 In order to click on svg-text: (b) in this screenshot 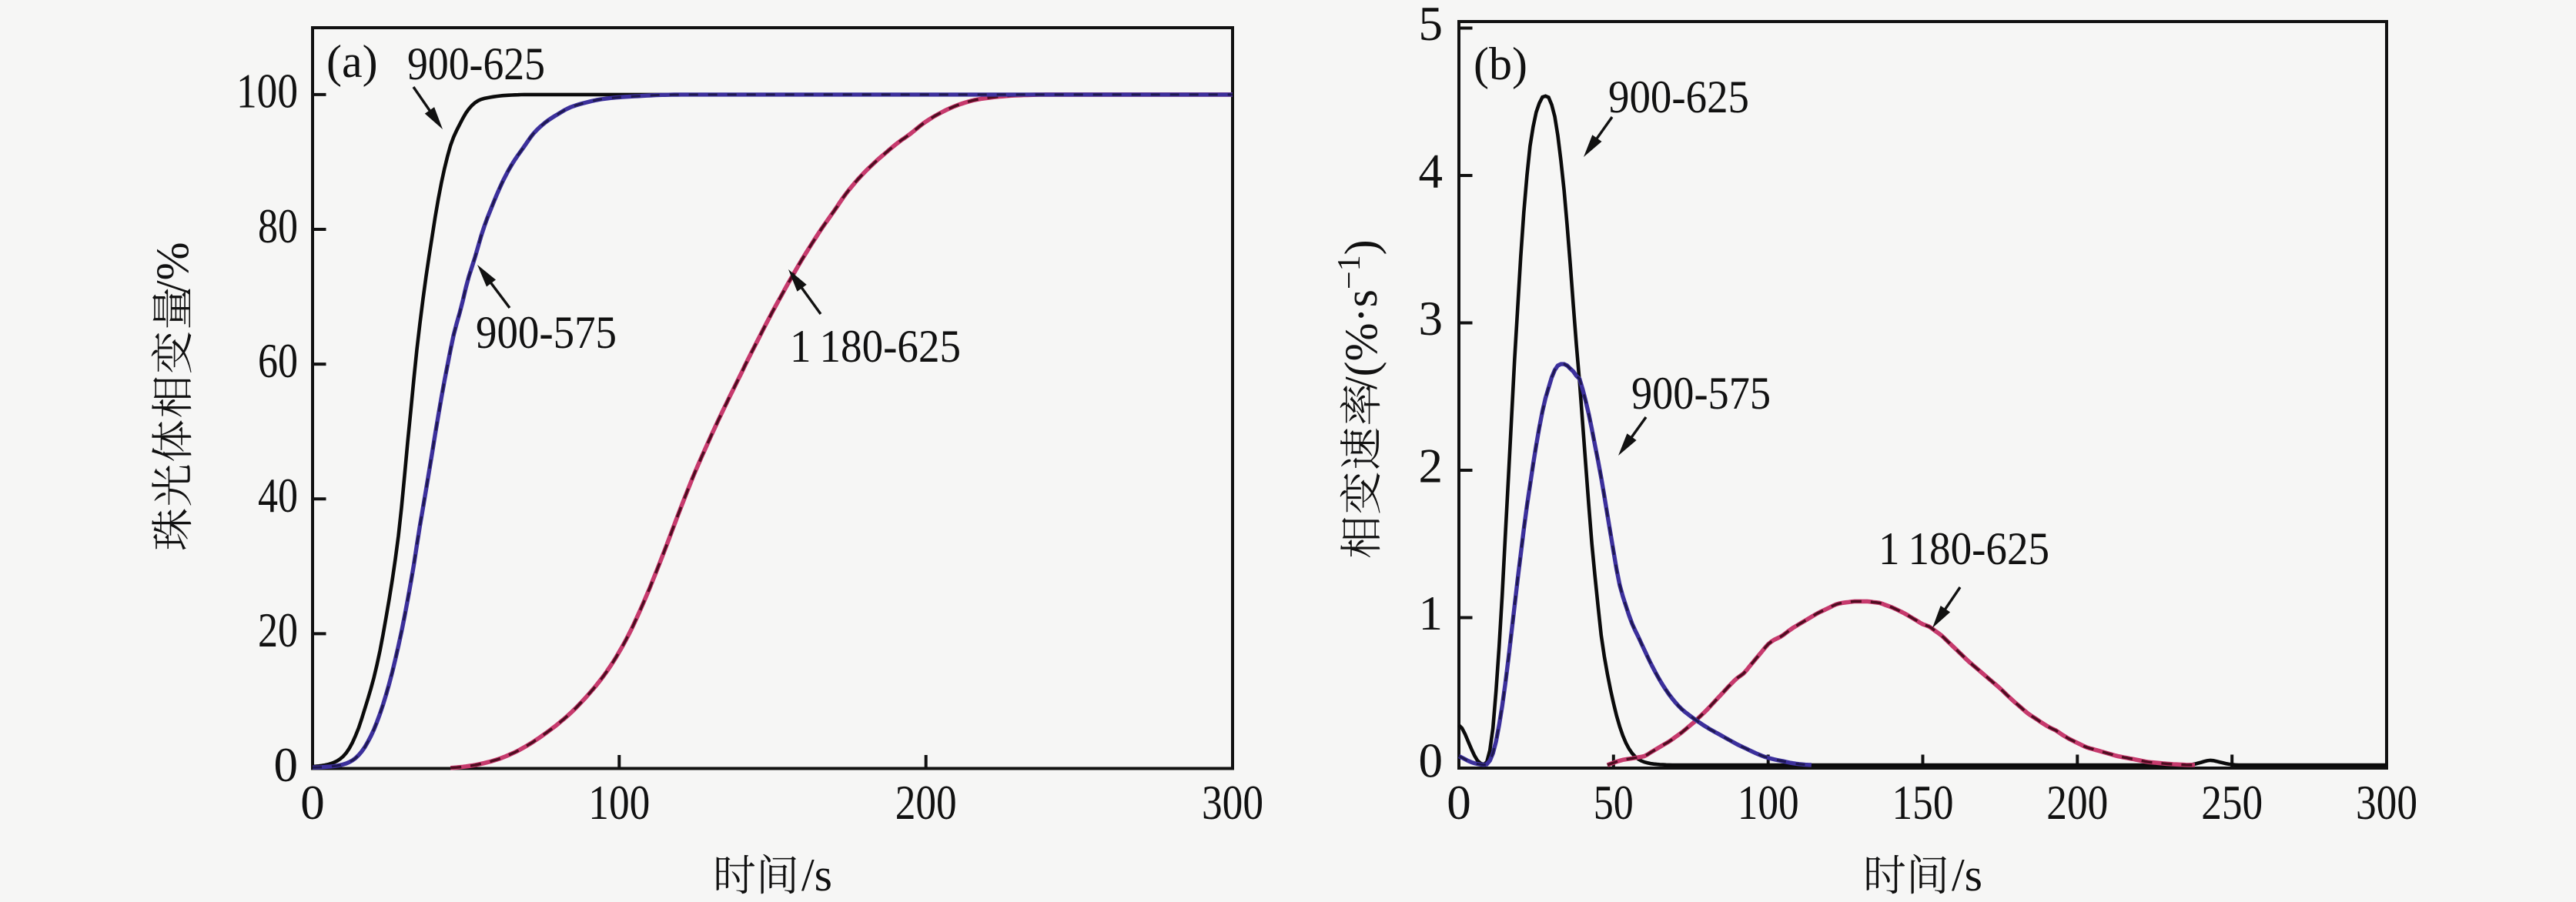, I will do `click(1500, 63)`.